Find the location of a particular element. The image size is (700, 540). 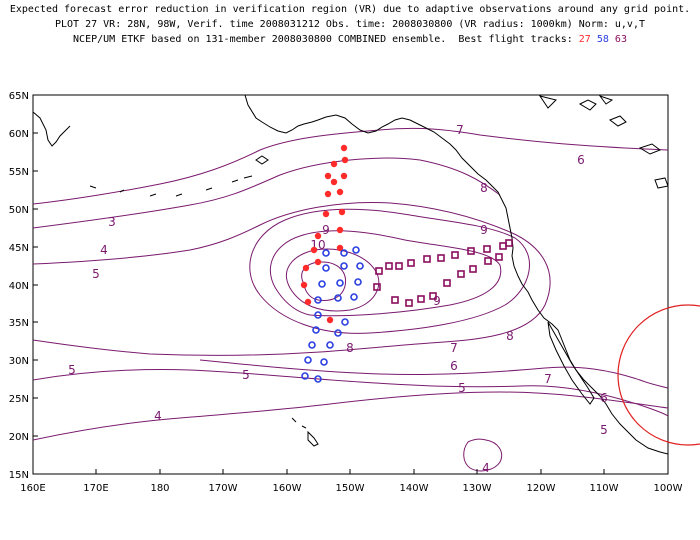

lat-label: 30N is located at coordinates (19, 361).